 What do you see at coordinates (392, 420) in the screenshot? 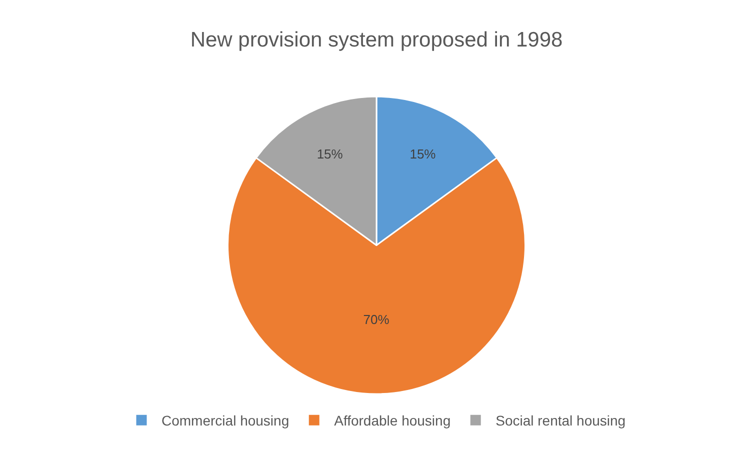
I see `legend-label: Affordable housing` at bounding box center [392, 420].